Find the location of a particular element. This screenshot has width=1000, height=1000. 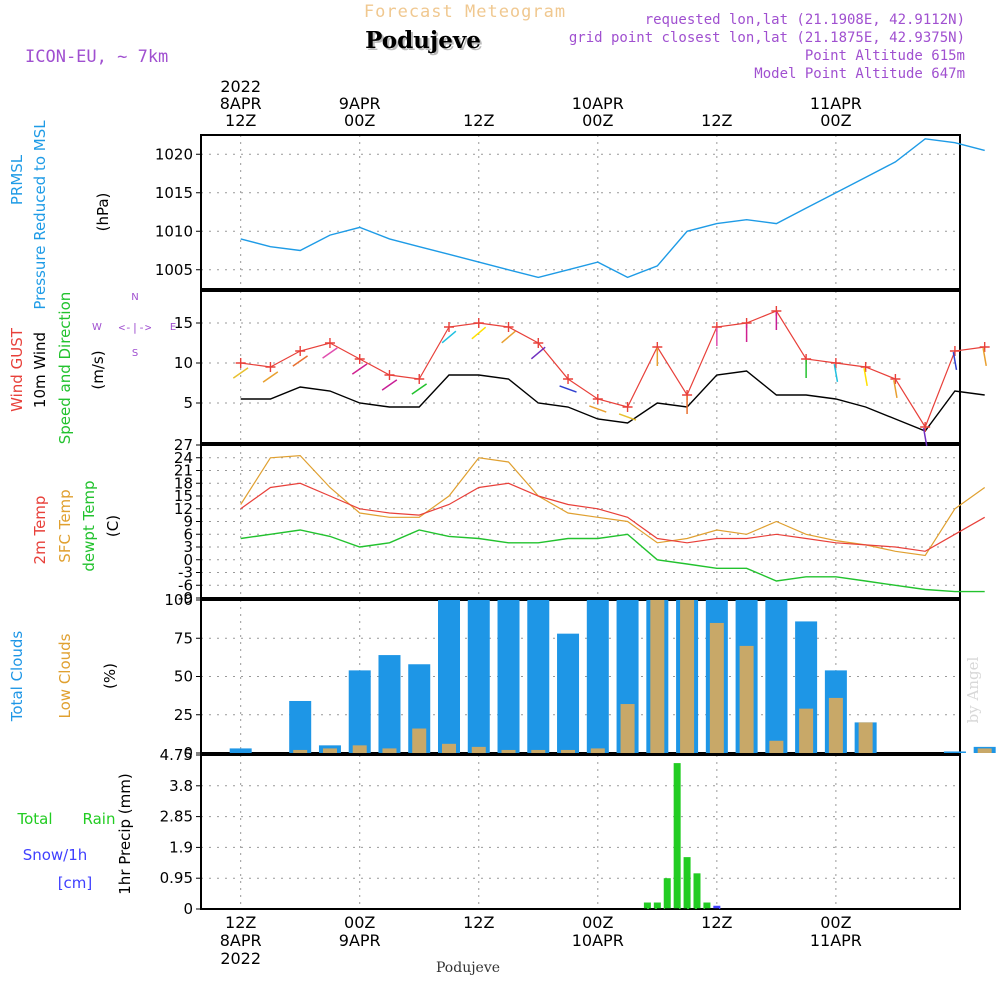

y-tick-label: -3 is located at coordinates (185, 573).